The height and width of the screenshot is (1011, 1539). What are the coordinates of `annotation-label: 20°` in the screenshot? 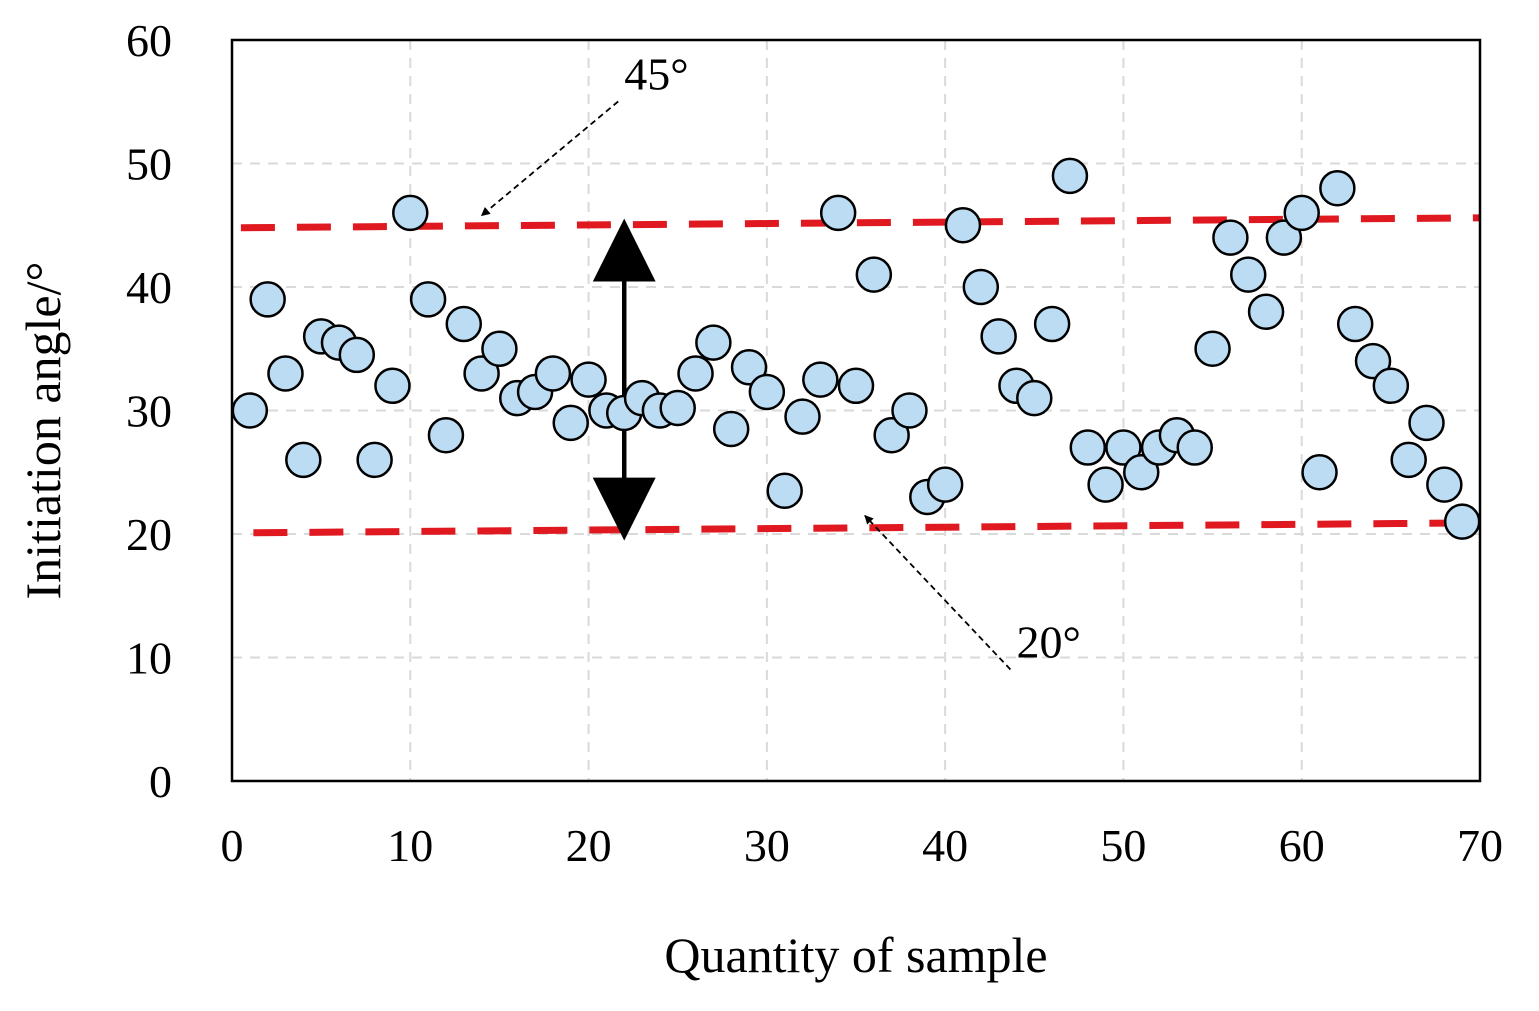 It's located at (1048, 642).